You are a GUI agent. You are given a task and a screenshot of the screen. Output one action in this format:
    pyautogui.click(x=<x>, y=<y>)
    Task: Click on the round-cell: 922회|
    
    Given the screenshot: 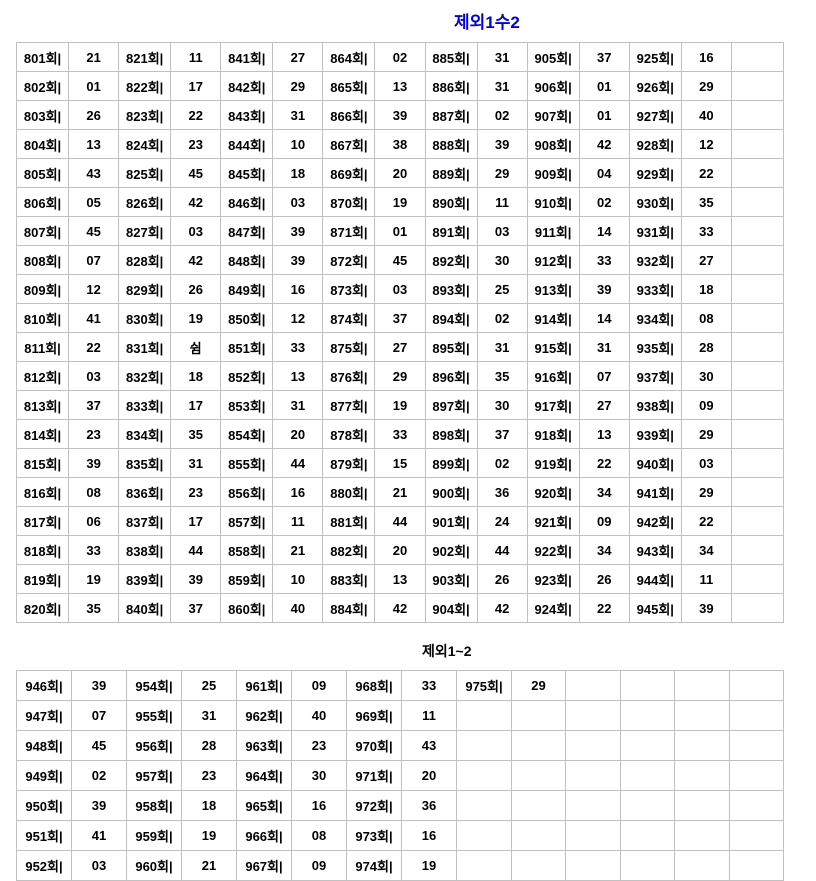 What is the action you would take?
    pyautogui.click(x=553, y=550)
    